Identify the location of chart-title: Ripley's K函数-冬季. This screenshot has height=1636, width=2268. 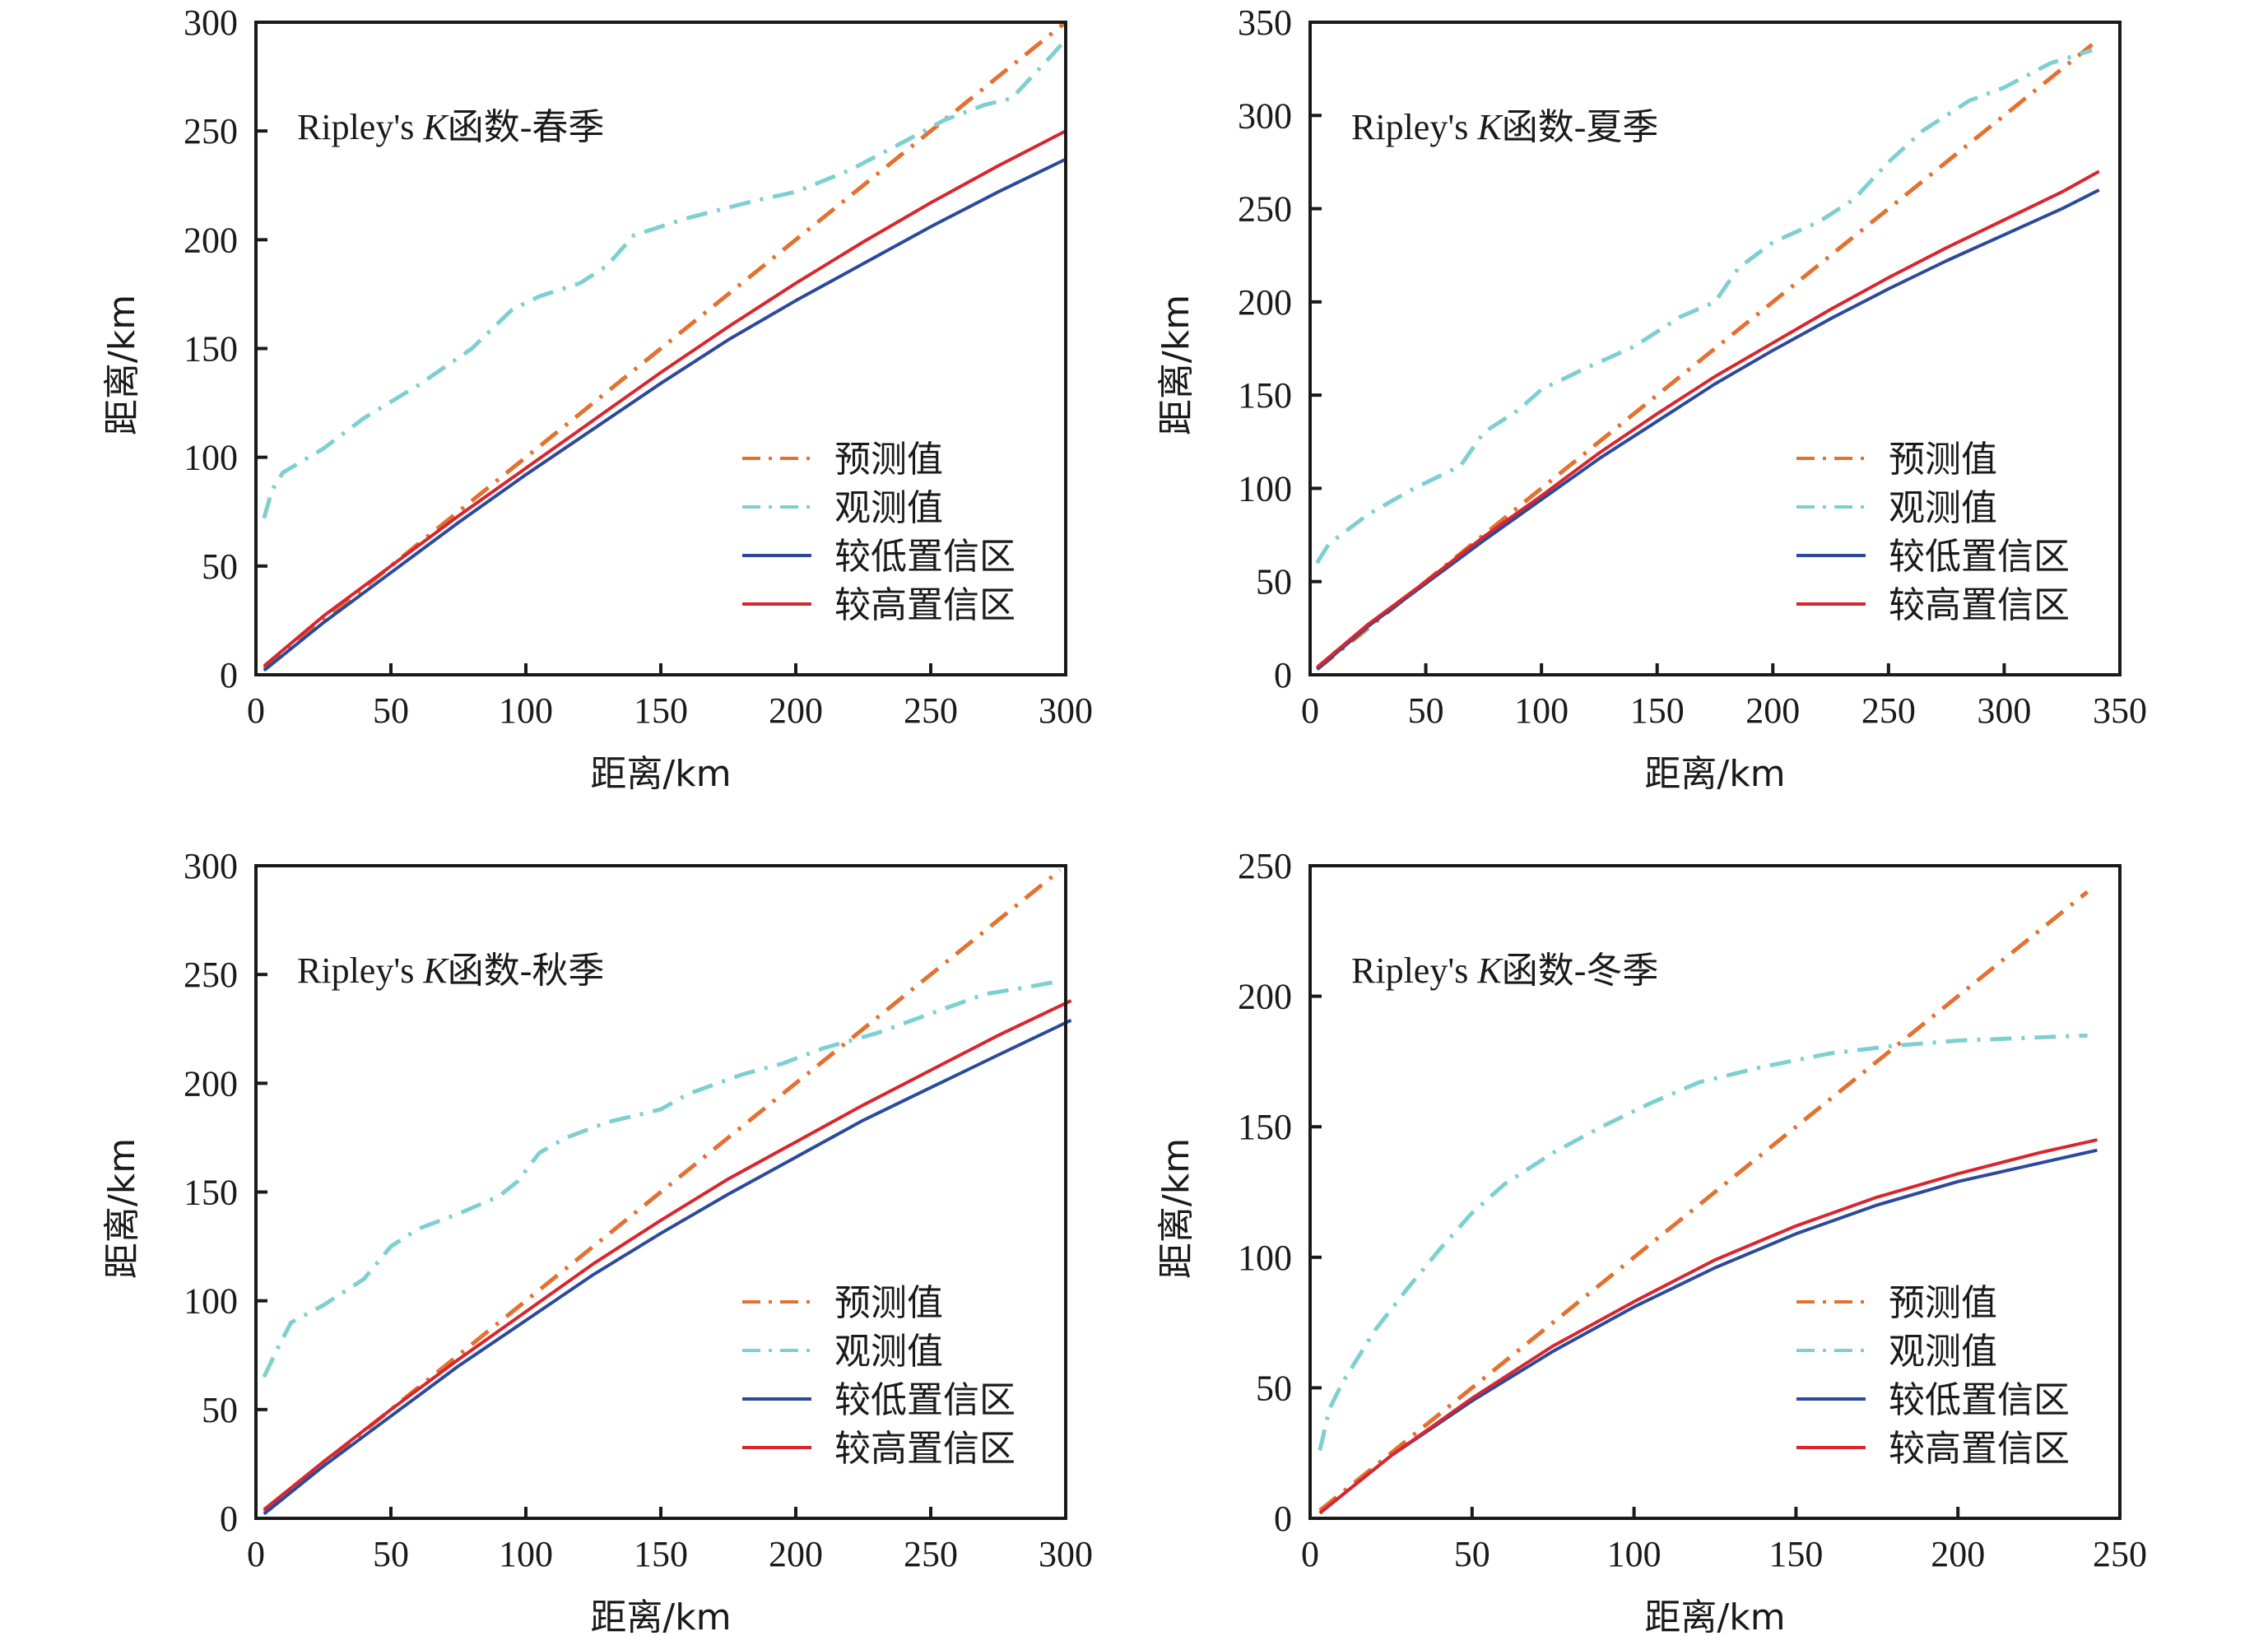
(1505, 970).